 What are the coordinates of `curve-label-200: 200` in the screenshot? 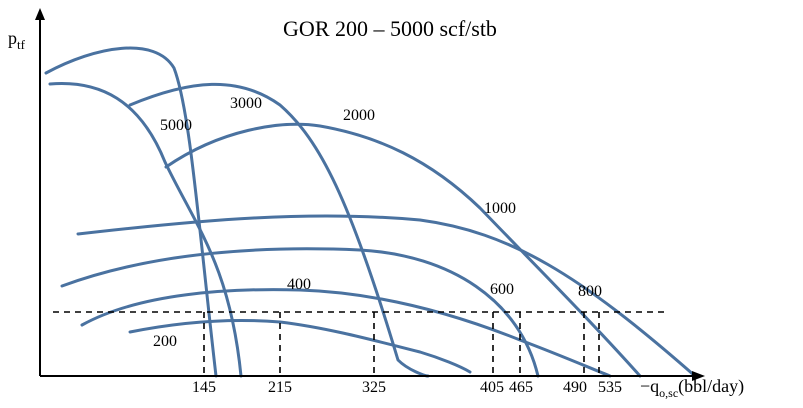 It's located at (165, 341).